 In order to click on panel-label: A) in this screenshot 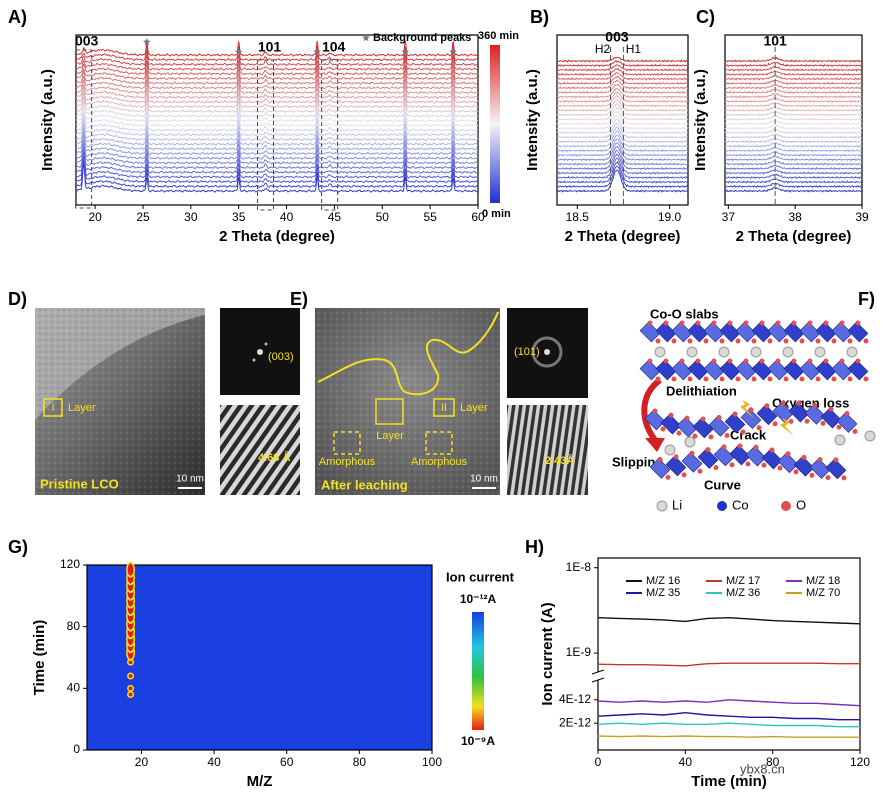, I will do `click(17, 17)`.